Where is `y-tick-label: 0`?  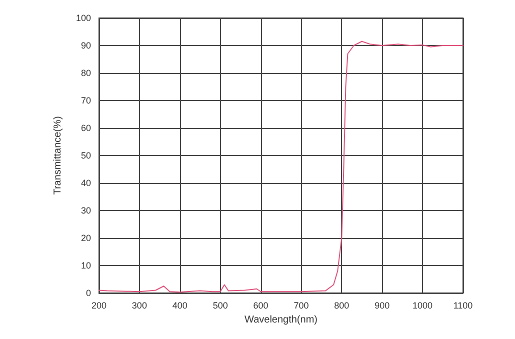 y-tick-label: 0 is located at coordinates (88, 293).